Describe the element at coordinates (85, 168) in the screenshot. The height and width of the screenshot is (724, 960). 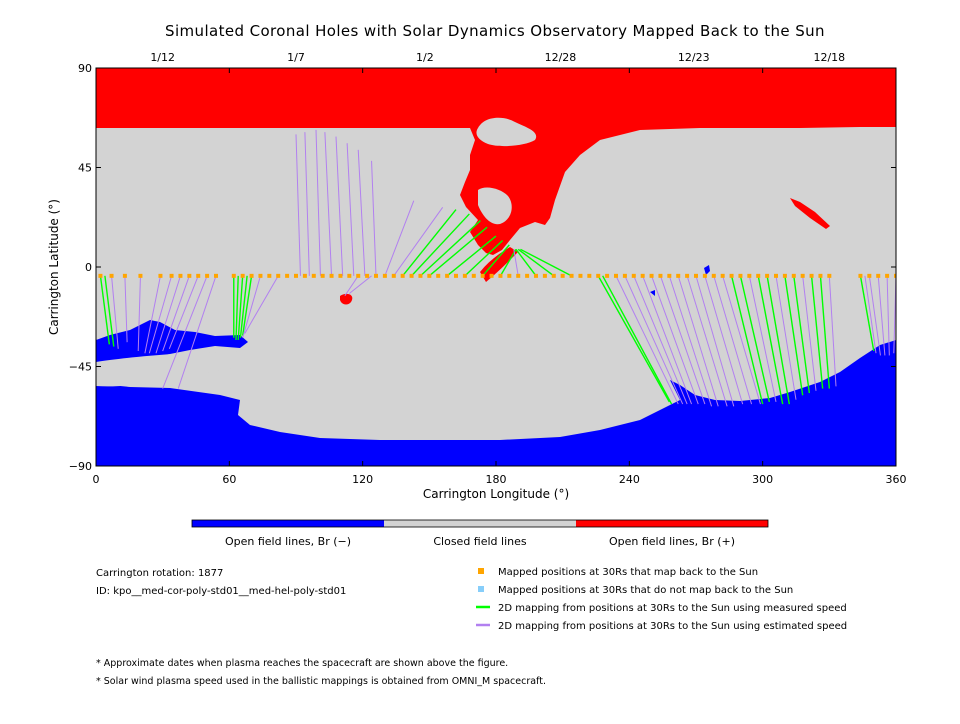
I see `y-tick-label: 45` at that location.